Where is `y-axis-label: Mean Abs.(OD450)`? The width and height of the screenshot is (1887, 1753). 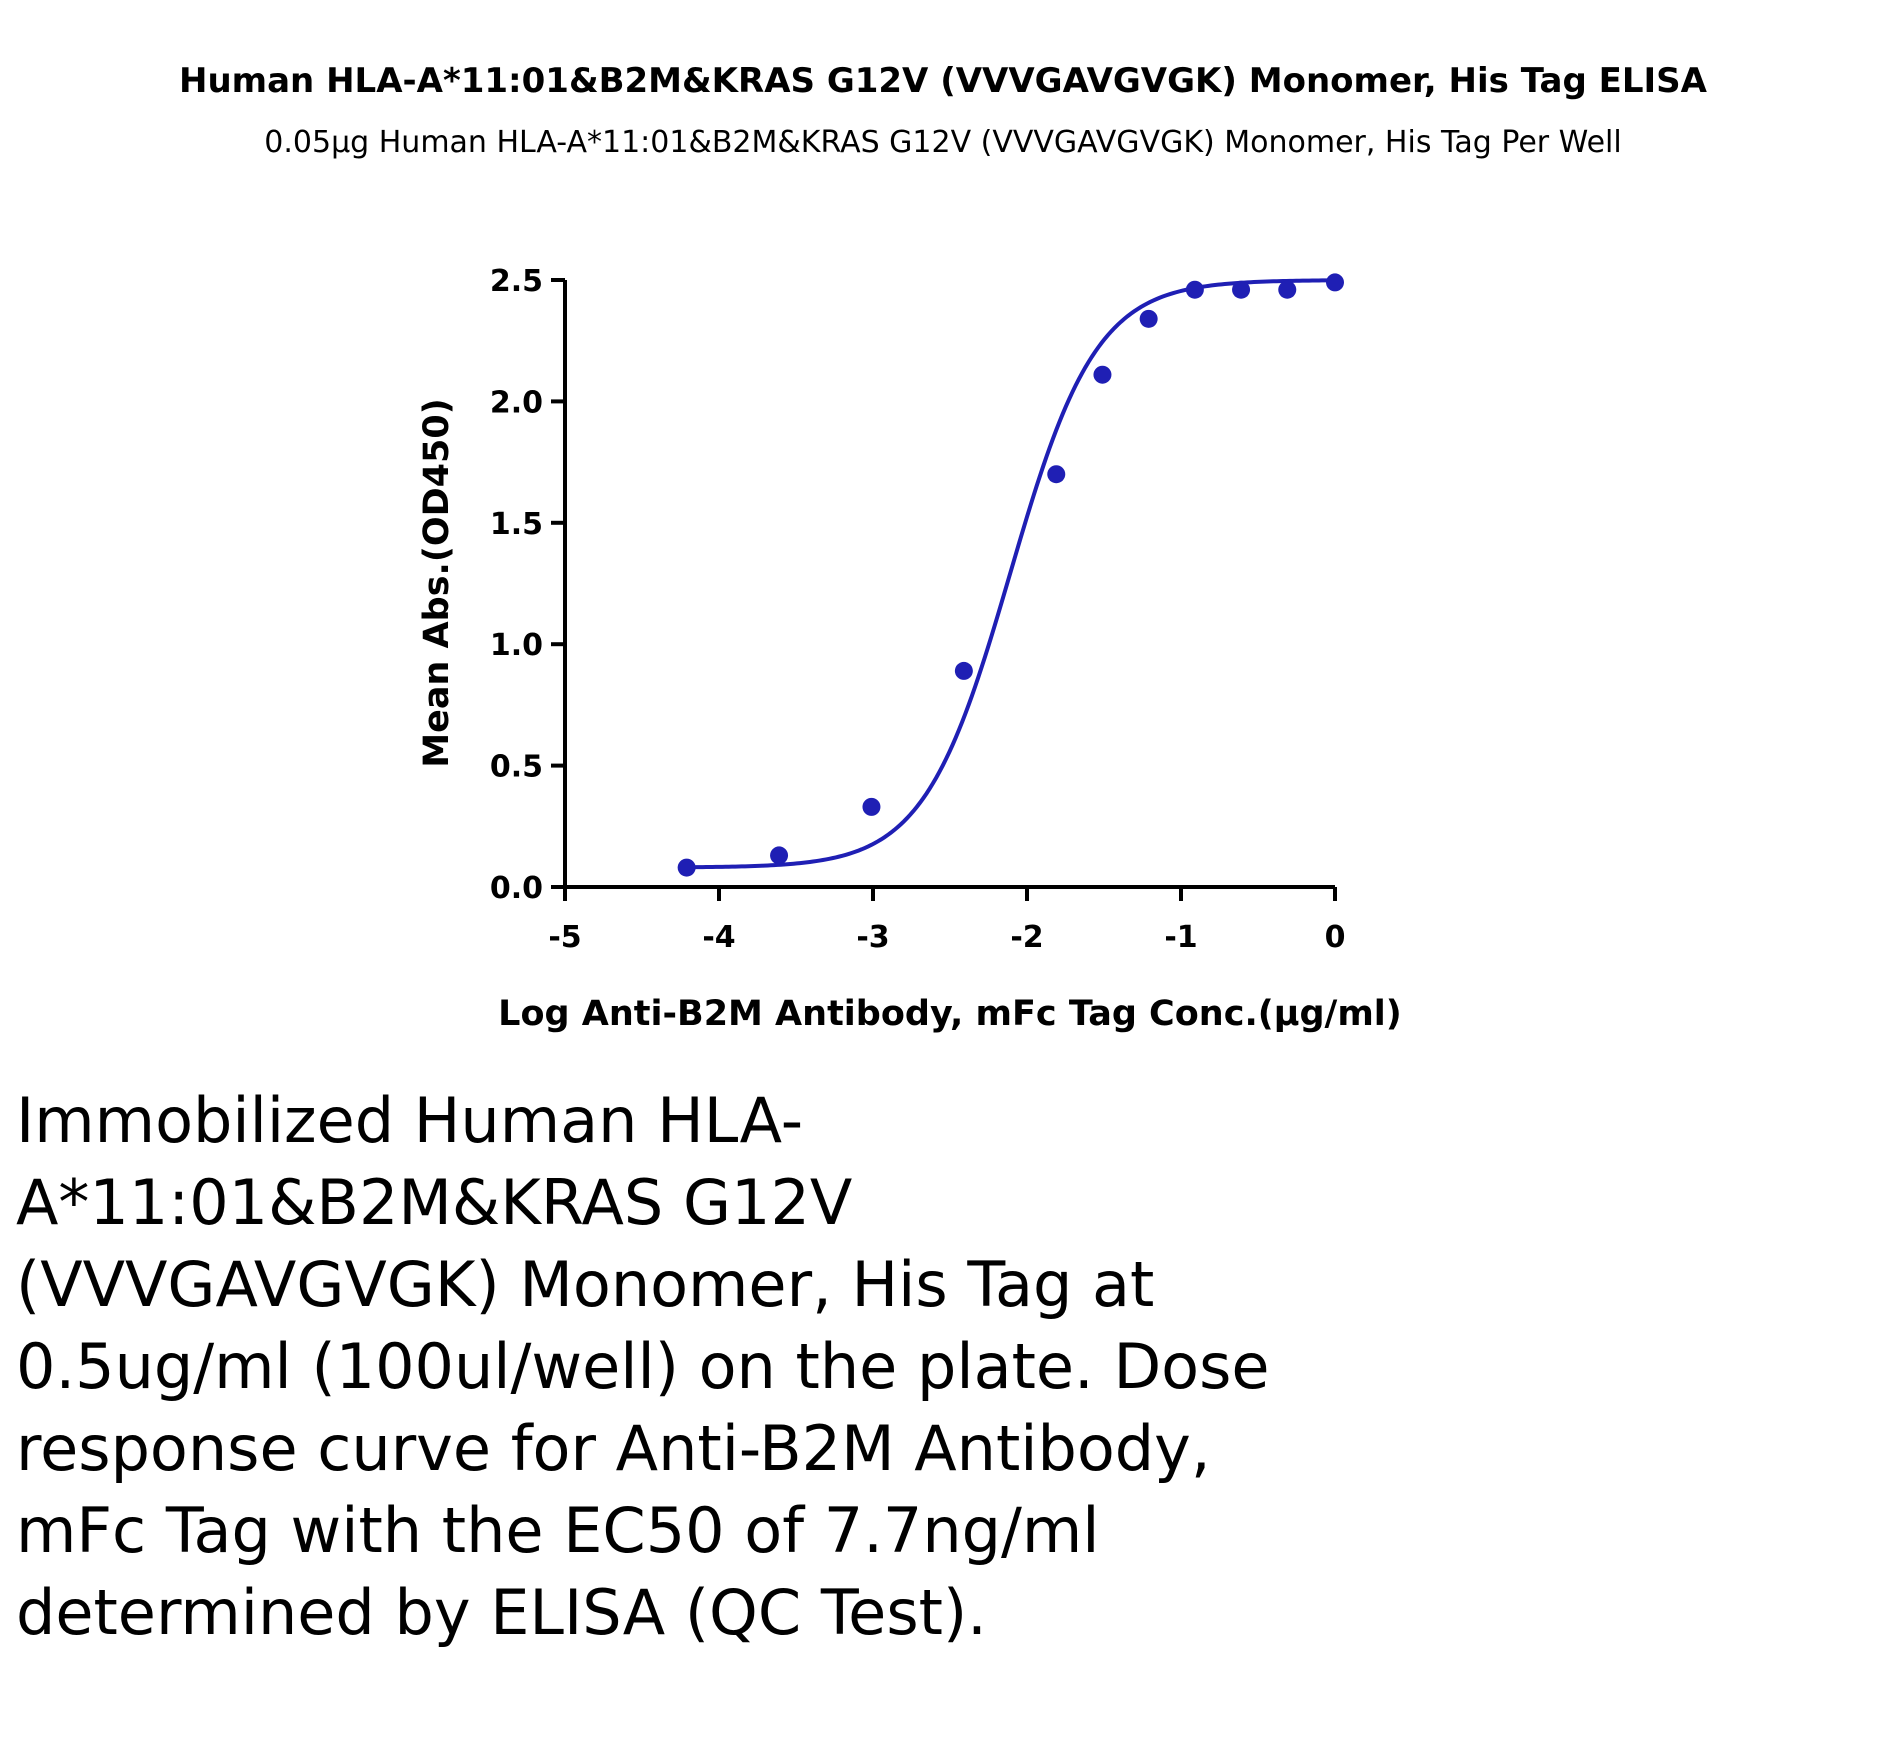 y-axis-label: Mean Abs.(OD450) is located at coordinates (437, 582).